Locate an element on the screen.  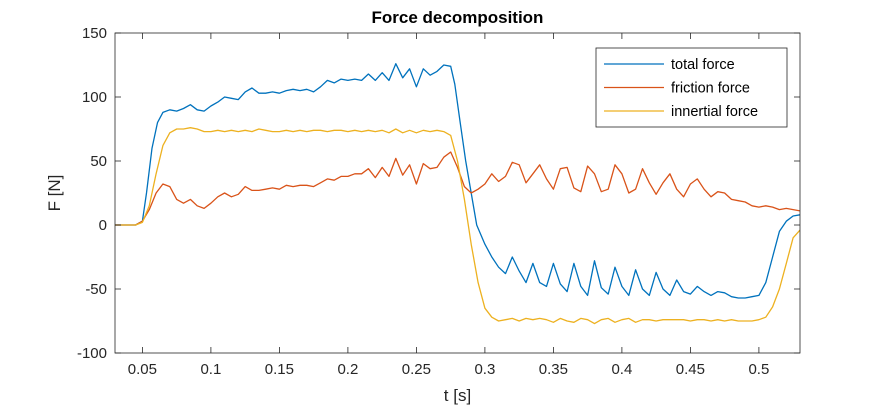
y-axis-label: F [N] is located at coordinates (54, 193).